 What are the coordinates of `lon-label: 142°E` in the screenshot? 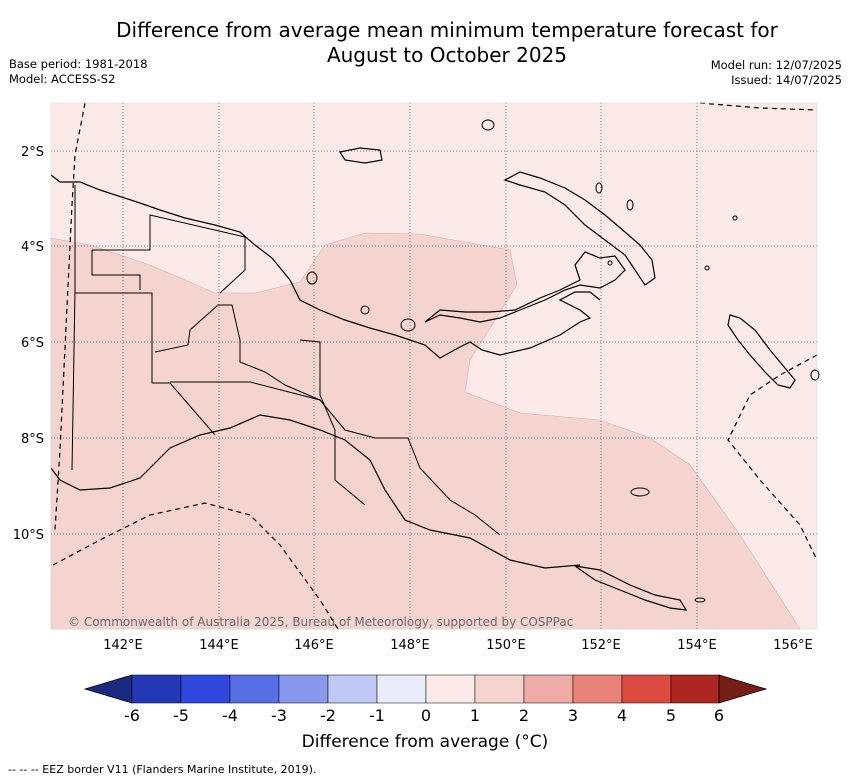 It's located at (123, 645).